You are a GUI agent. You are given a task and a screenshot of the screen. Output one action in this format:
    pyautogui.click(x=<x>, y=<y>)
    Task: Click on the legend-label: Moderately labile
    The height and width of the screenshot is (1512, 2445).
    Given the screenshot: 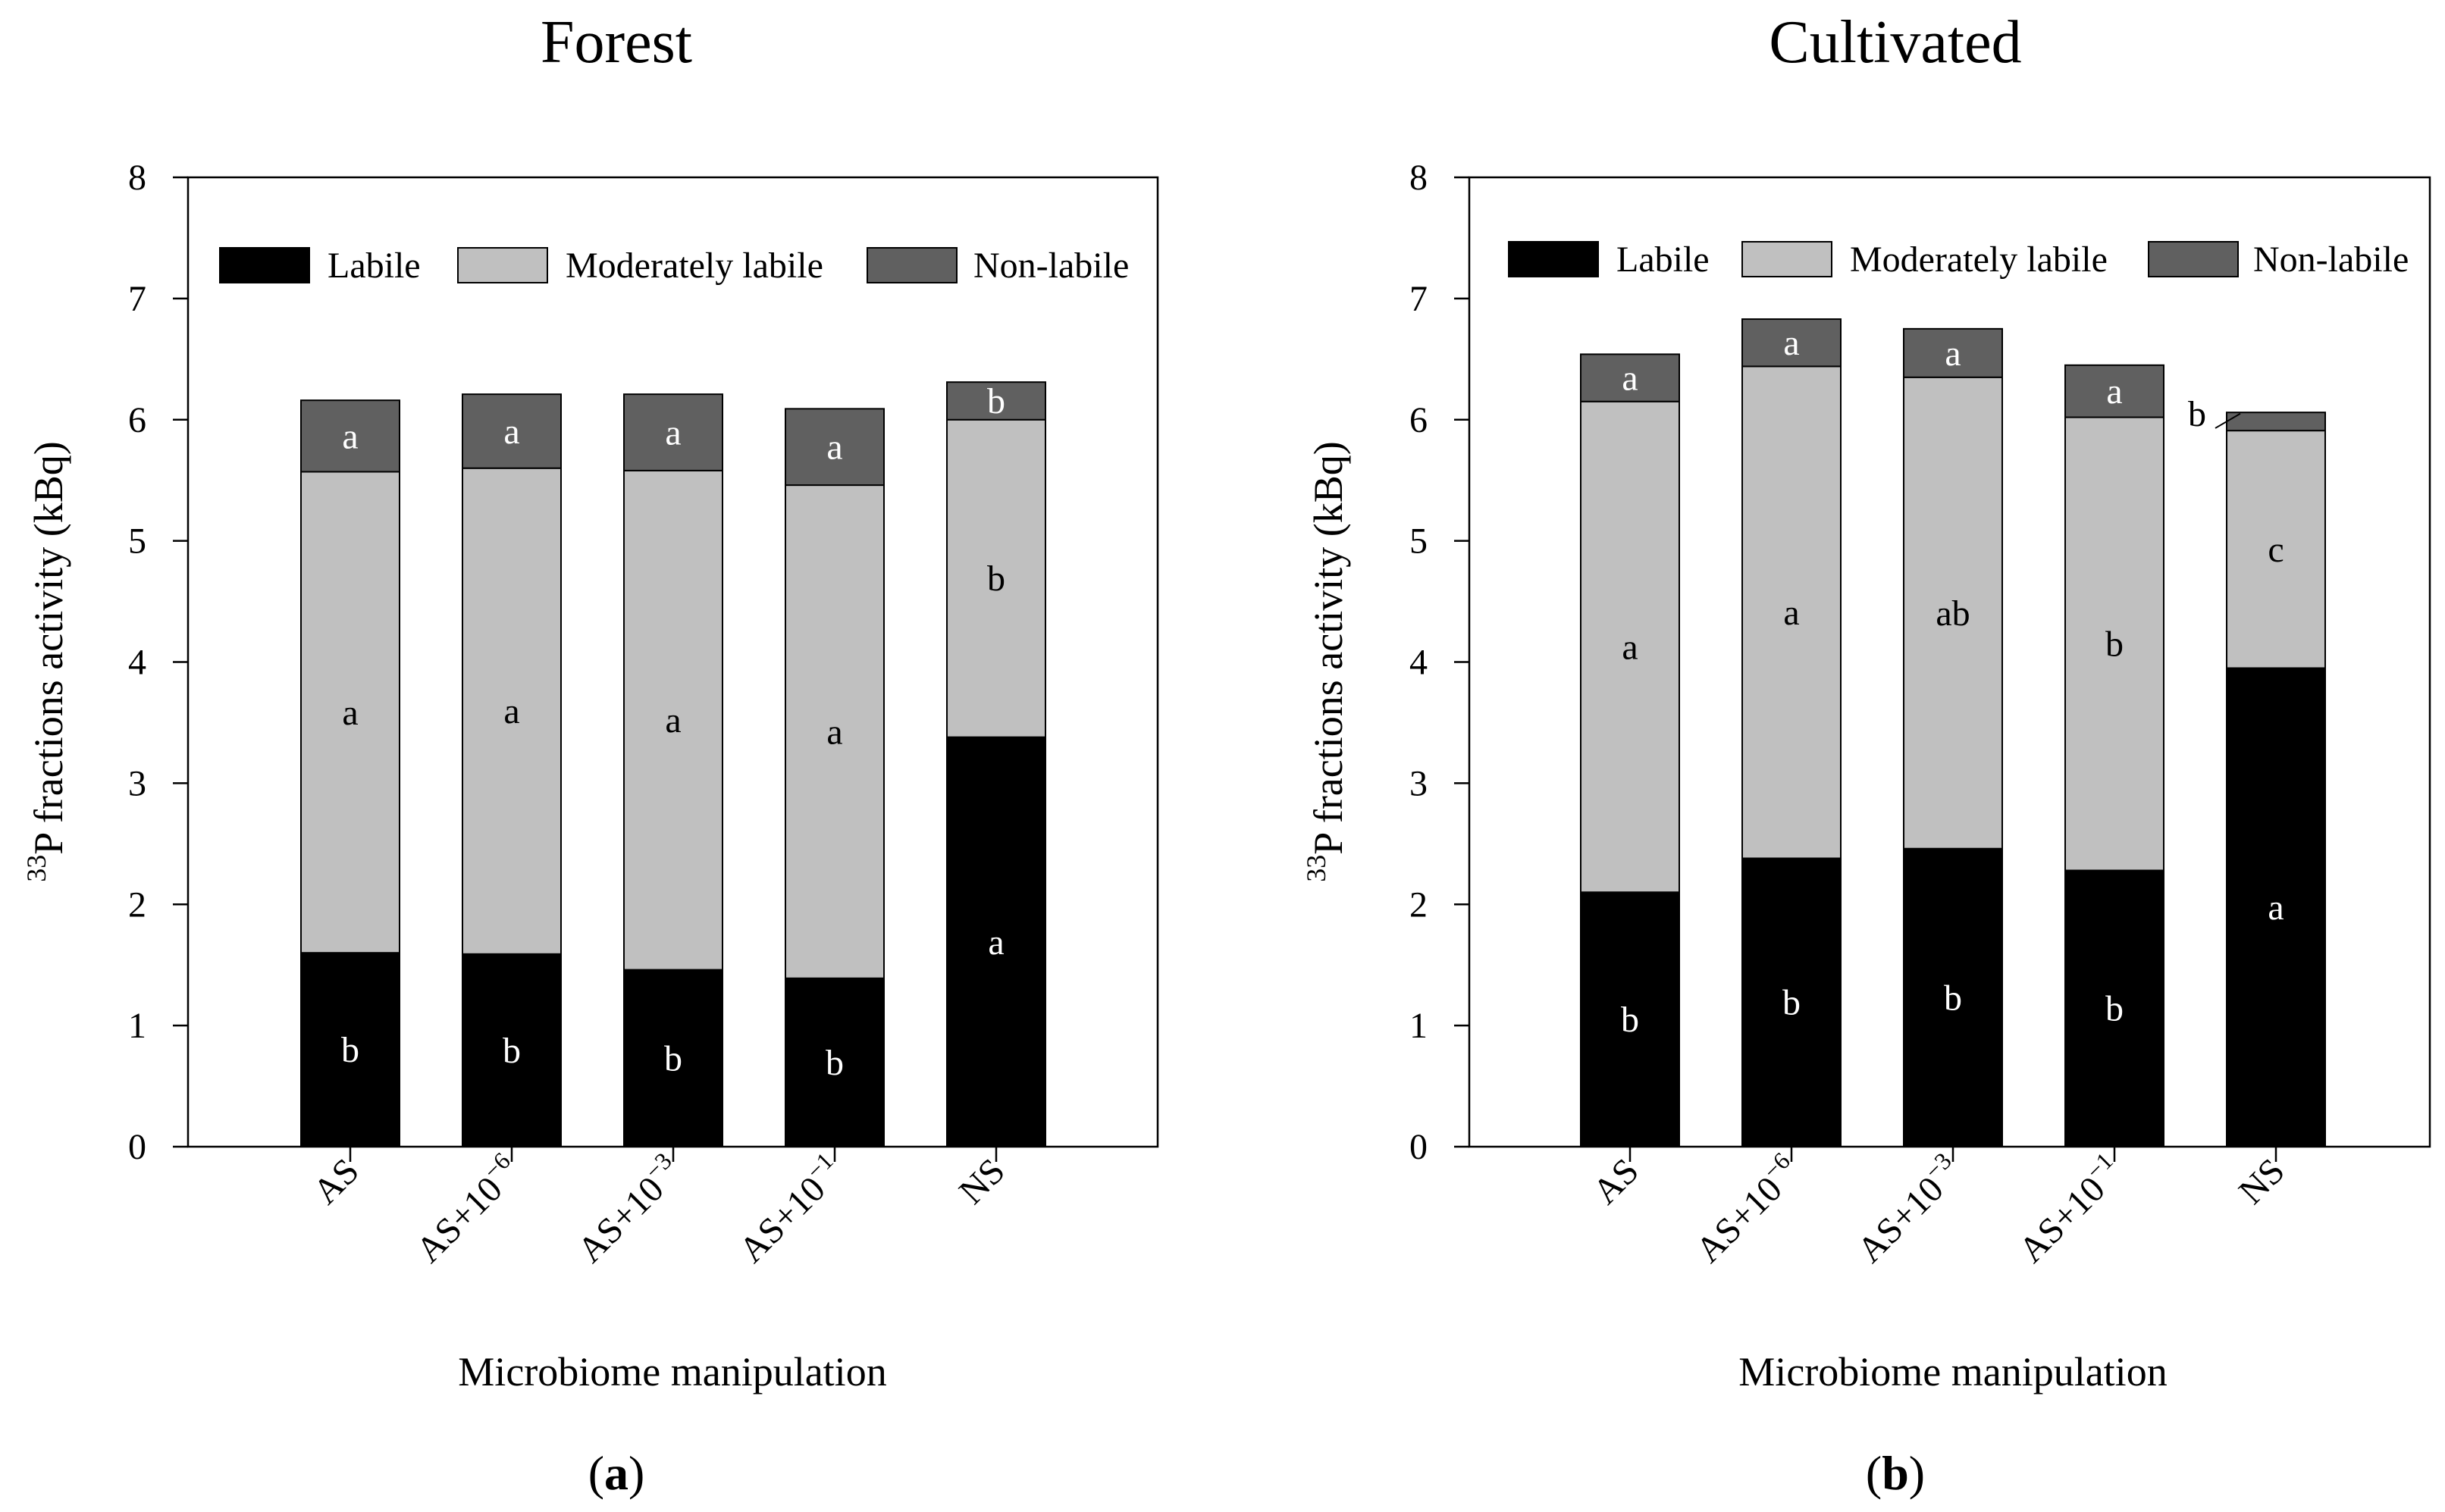 What is the action you would take?
    pyautogui.click(x=1979, y=259)
    